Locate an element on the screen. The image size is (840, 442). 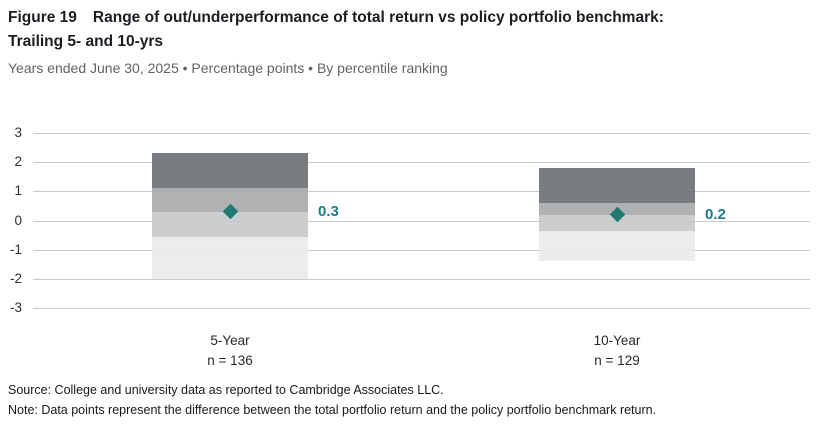
category-label: 10-Year is located at coordinates (617, 340).